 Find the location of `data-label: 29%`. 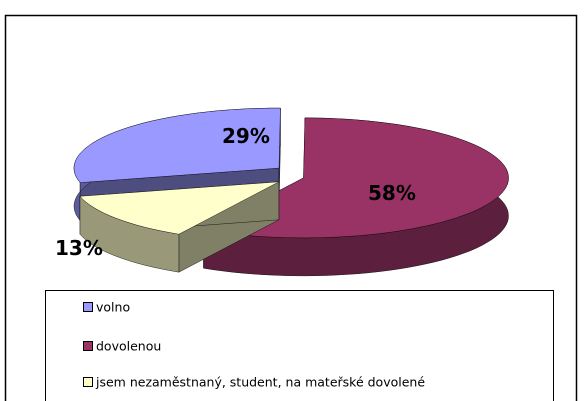

data-label: 29% is located at coordinates (246, 136).